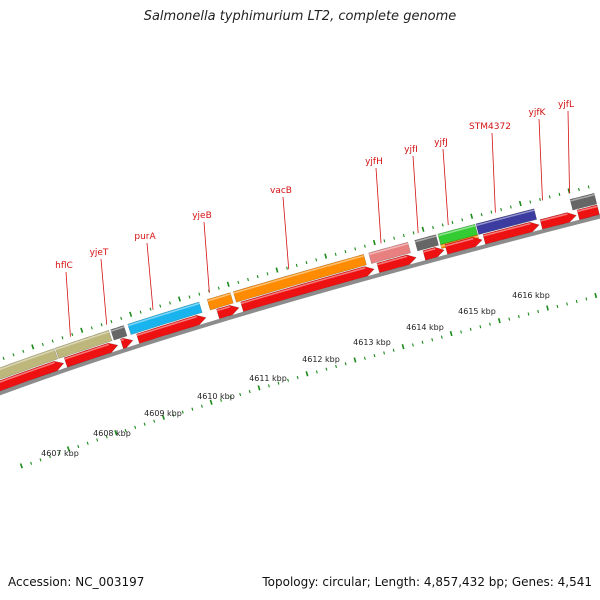  Describe the element at coordinates (374, 162) in the screenshot. I see `gene-label-yjfH: yjfH` at that location.